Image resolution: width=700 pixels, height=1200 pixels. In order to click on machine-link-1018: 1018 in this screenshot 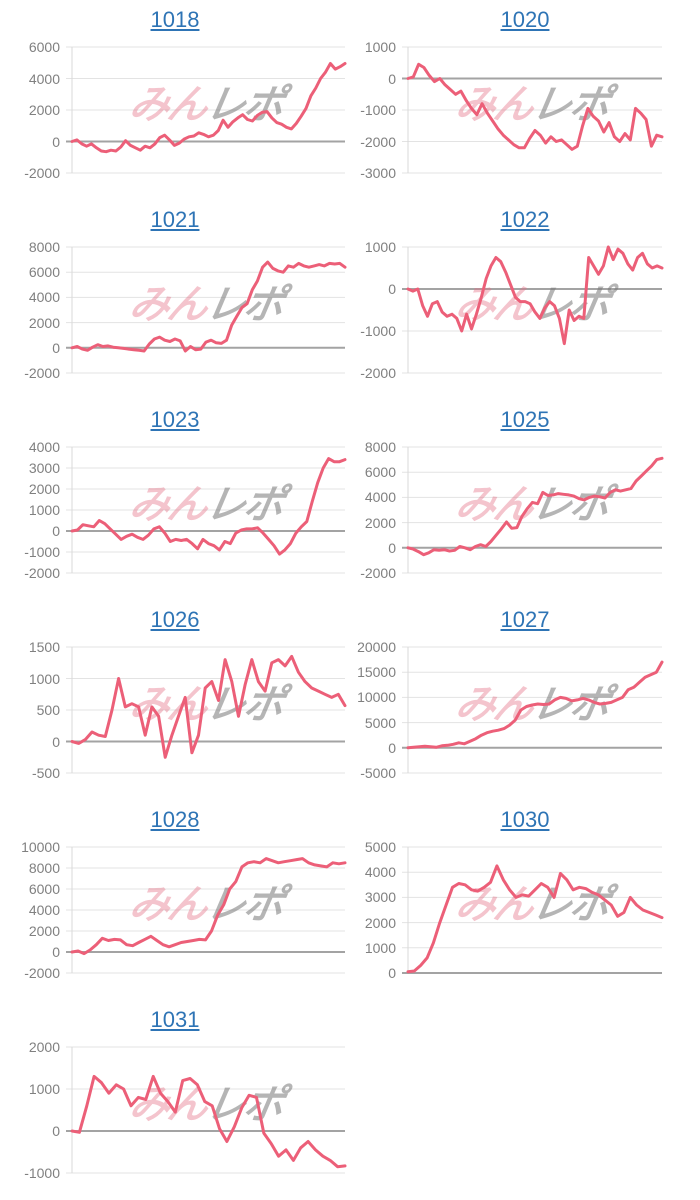, I will do `click(175, 19)`.